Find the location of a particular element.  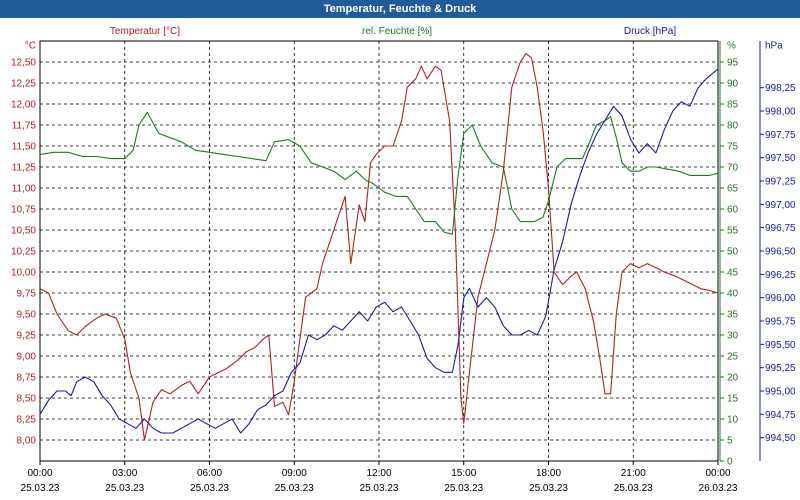

humidity-tick-label: 80 is located at coordinates (733, 126).